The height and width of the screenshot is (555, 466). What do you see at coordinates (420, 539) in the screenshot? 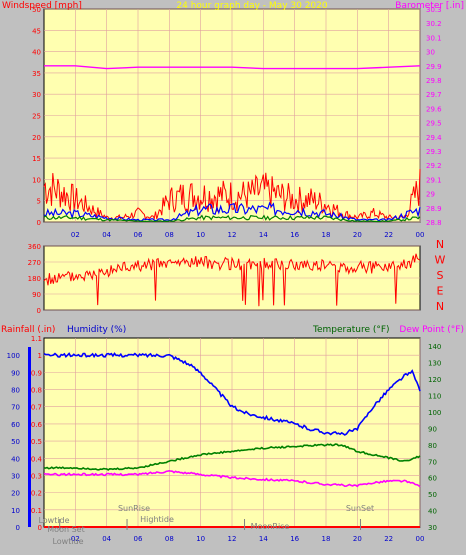
I see `humidity-x-tick: 00` at bounding box center [420, 539].